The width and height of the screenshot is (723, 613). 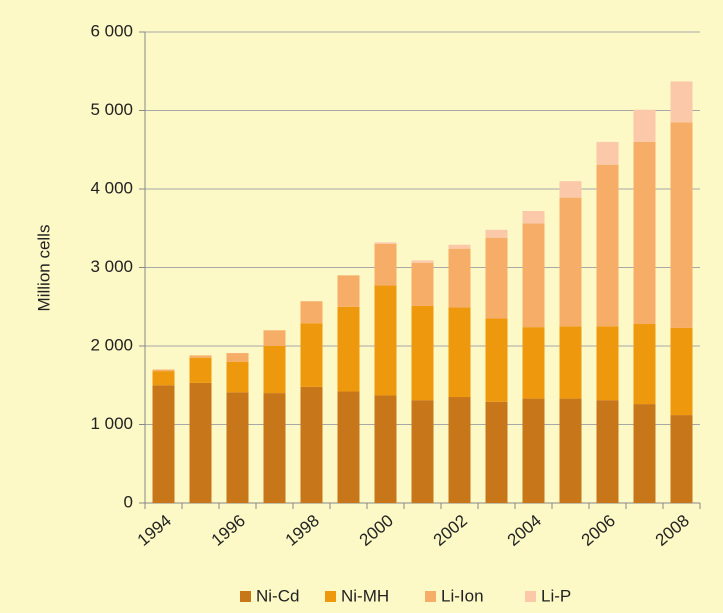 What do you see at coordinates (111, 187) in the screenshot?
I see `y-tick-label: 4 000` at bounding box center [111, 187].